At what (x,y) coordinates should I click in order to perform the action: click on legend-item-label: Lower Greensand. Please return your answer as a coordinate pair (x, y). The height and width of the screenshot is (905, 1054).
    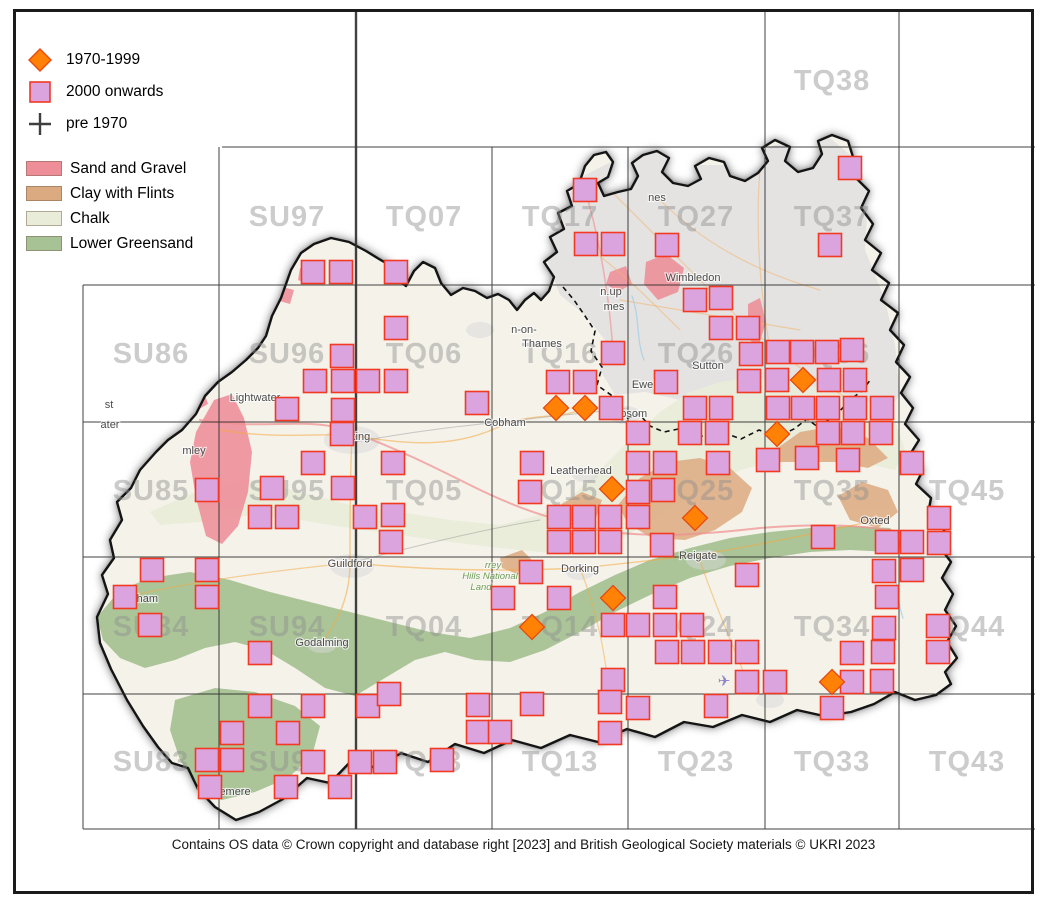
    Looking at the image, I should click on (132, 243).